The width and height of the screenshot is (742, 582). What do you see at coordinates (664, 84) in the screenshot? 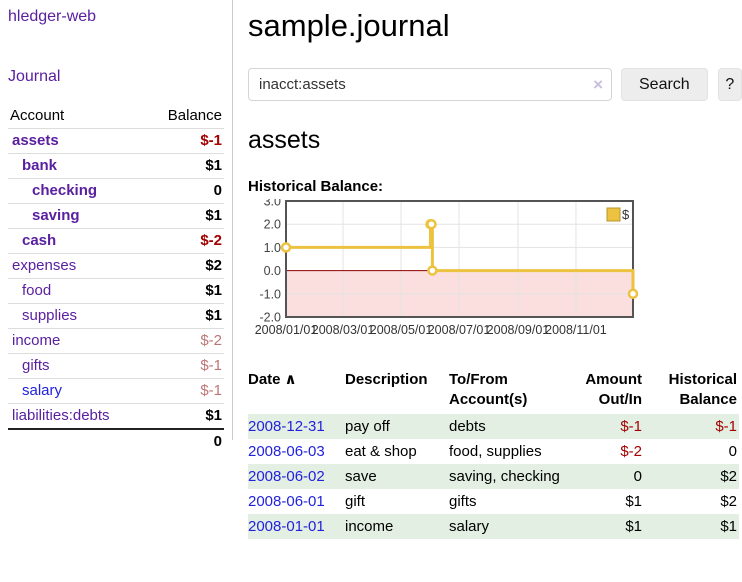
I see `search-button: Search` at bounding box center [664, 84].